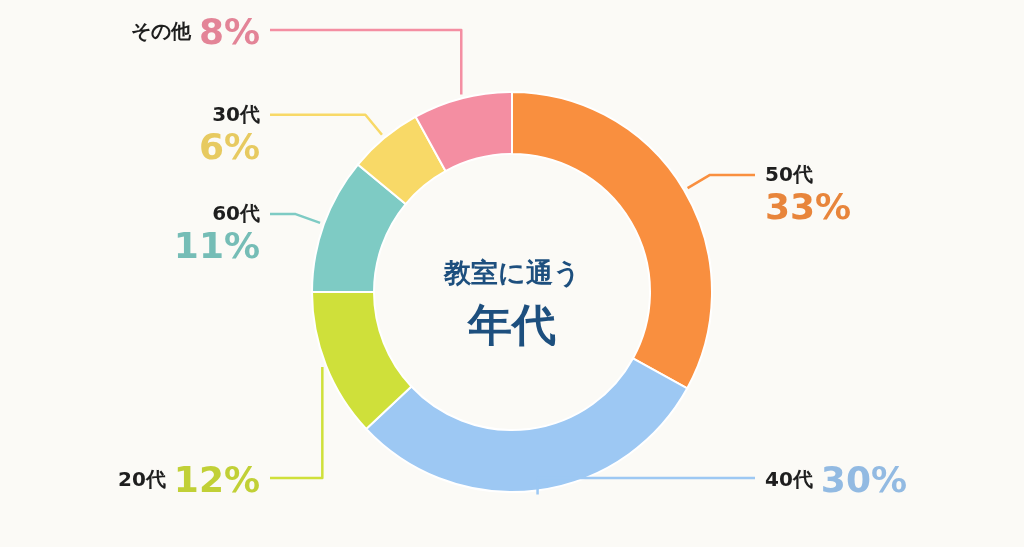  I want to click on slice-label: 60代, so click(236, 213).